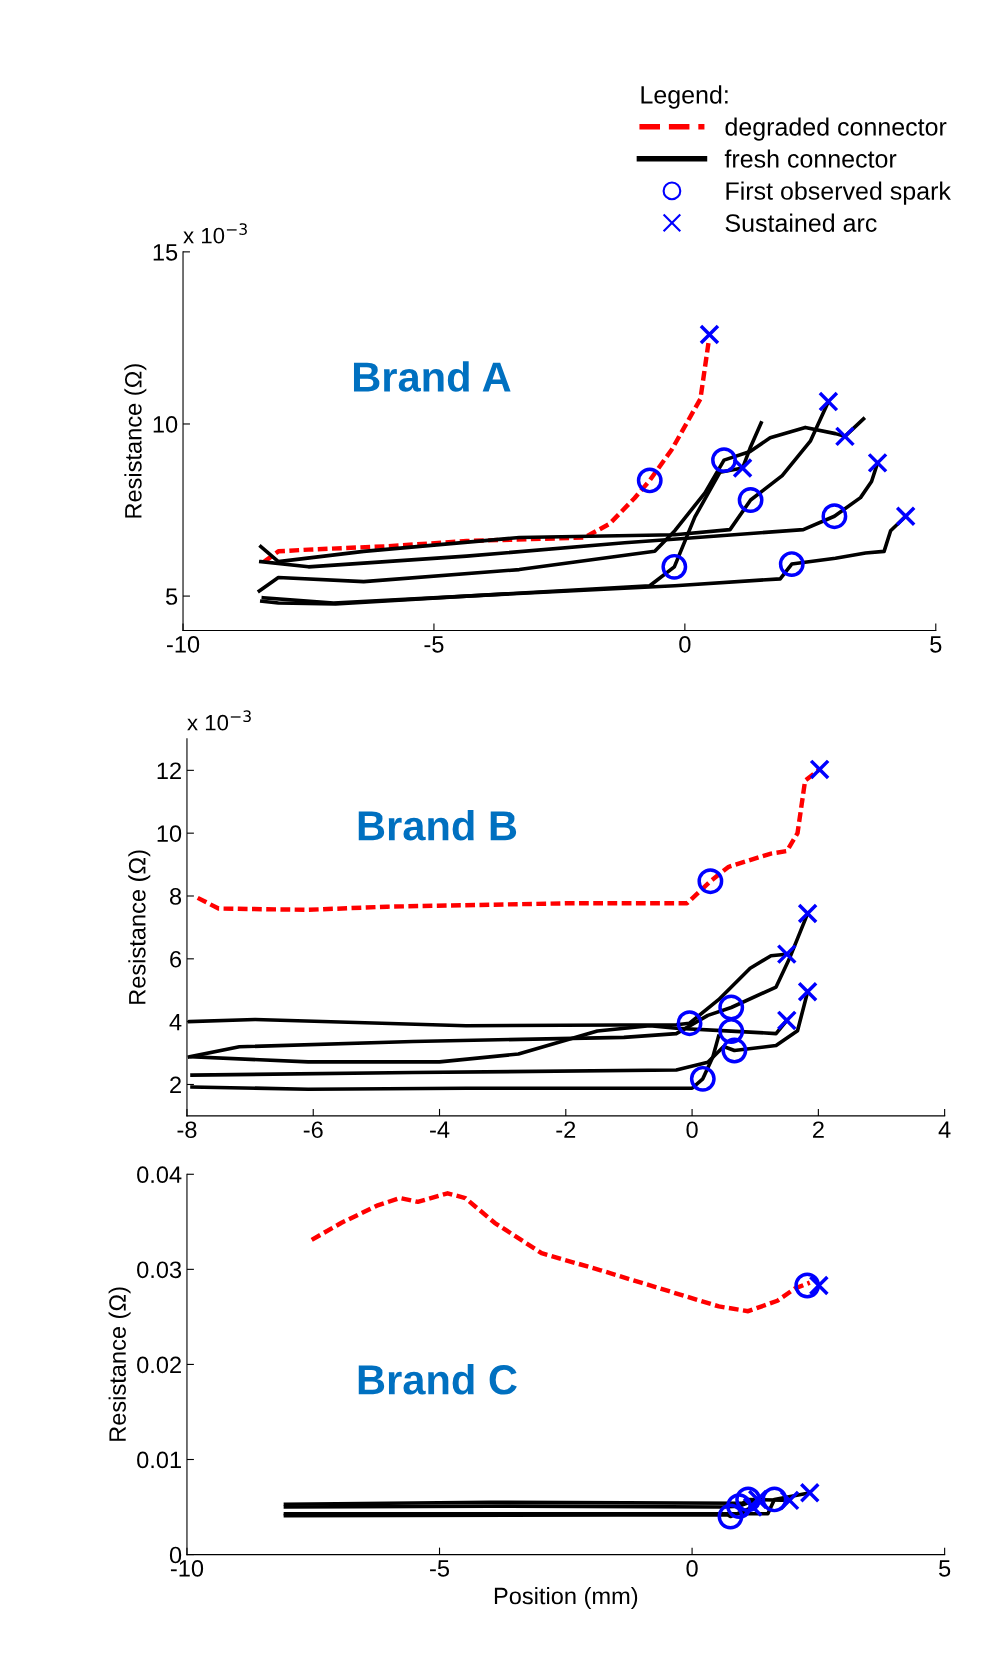  What do you see at coordinates (176, 959) in the screenshot?
I see `y-tick-label: 6` at bounding box center [176, 959].